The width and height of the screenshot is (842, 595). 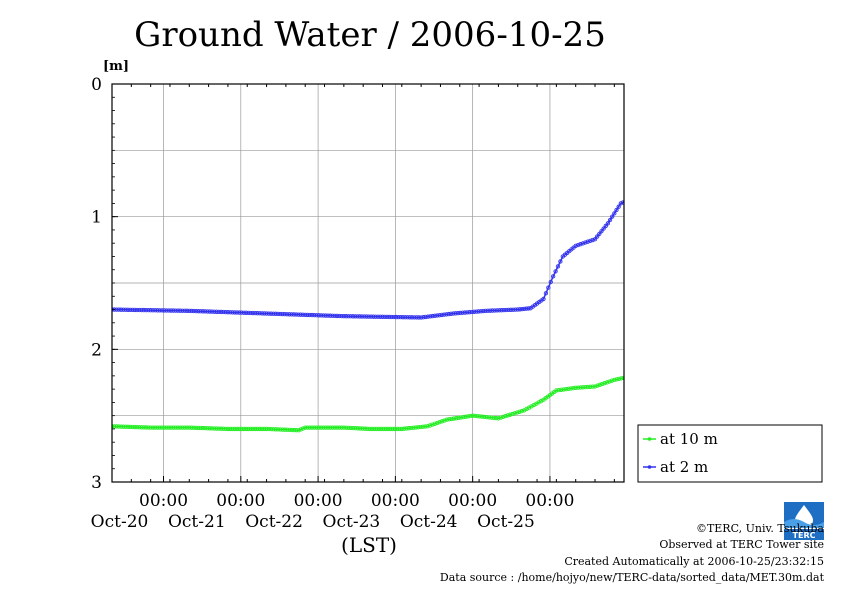 I want to click on legend-marker-2m, so click(x=649, y=467).